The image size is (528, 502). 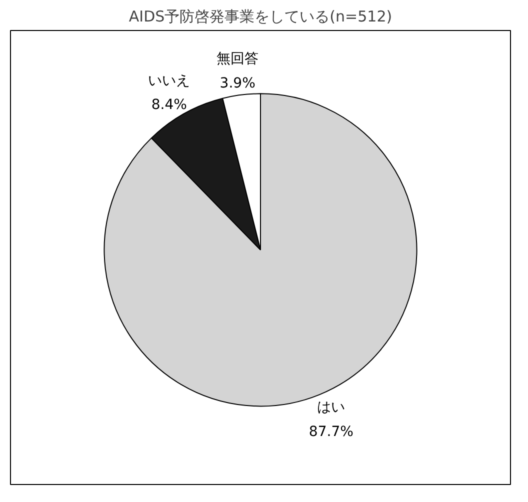 I want to click on slice-label: 無回答, so click(x=237, y=59).